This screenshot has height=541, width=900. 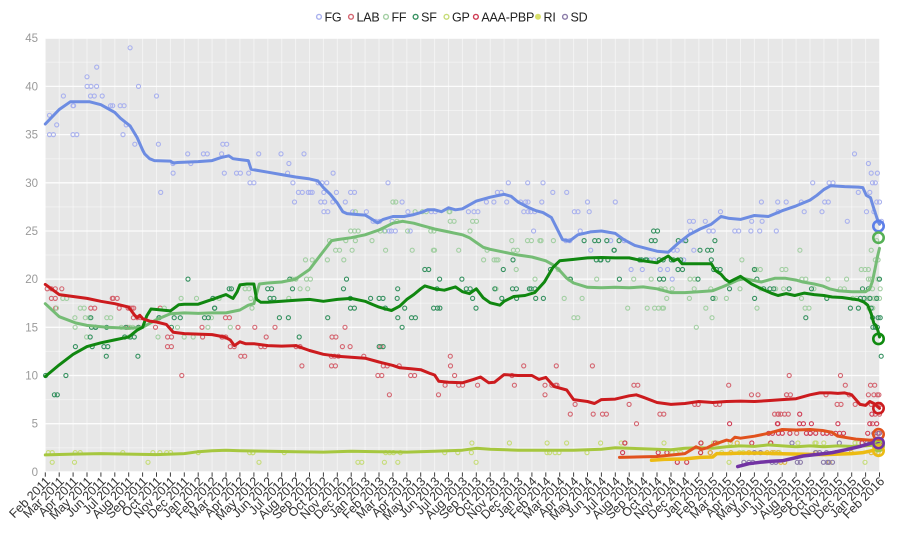 What do you see at coordinates (31, 39) in the screenshot?
I see `svg-text: 45` at bounding box center [31, 39].